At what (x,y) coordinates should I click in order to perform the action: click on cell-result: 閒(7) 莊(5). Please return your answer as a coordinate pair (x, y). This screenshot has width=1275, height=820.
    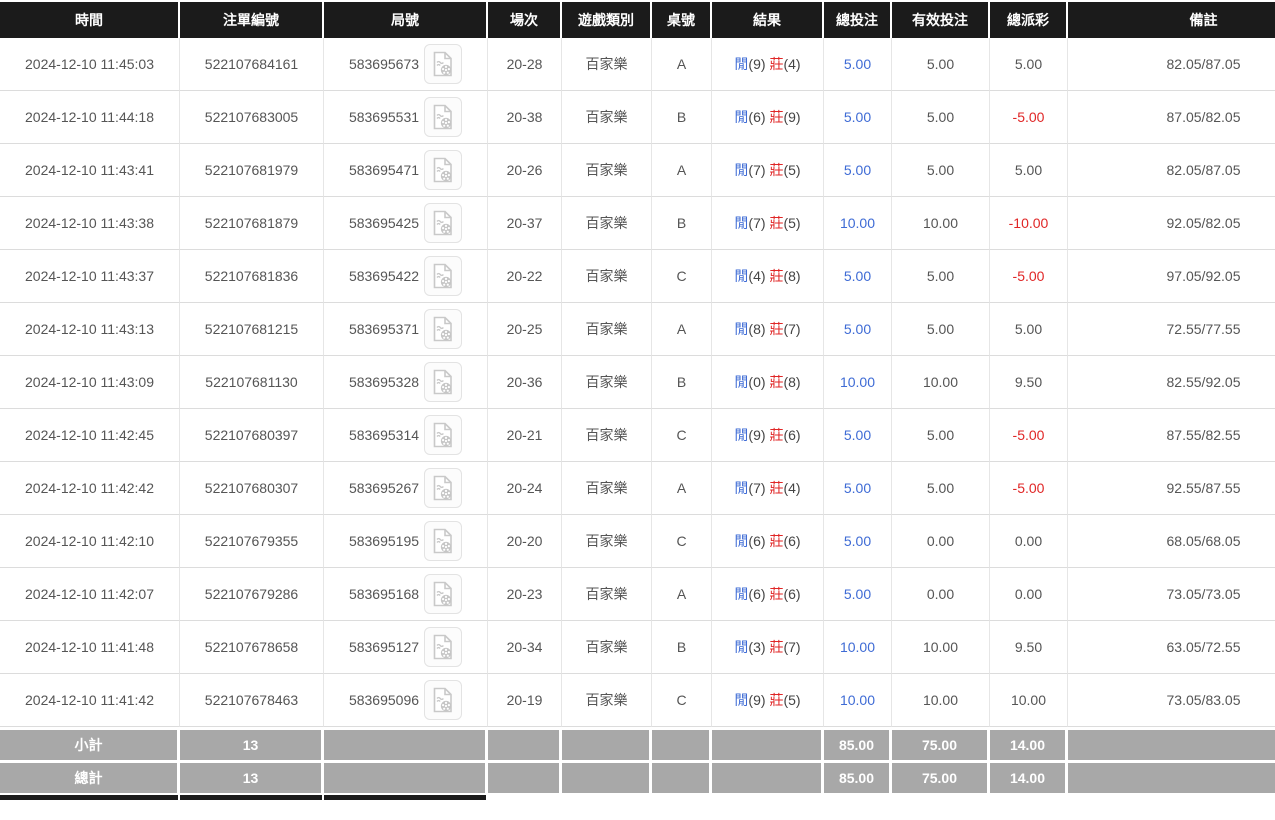
    Looking at the image, I should click on (768, 223).